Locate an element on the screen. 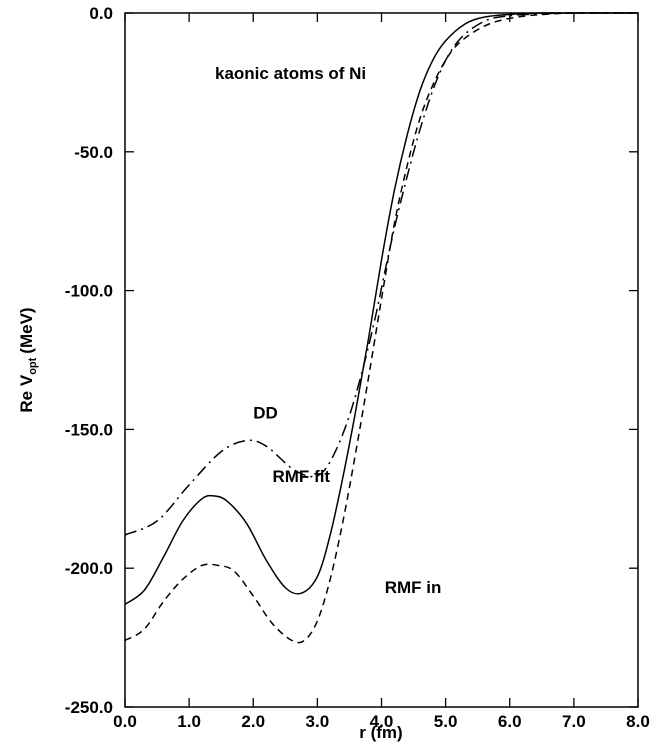  x-tick-label: 6.0 is located at coordinates (510, 721).